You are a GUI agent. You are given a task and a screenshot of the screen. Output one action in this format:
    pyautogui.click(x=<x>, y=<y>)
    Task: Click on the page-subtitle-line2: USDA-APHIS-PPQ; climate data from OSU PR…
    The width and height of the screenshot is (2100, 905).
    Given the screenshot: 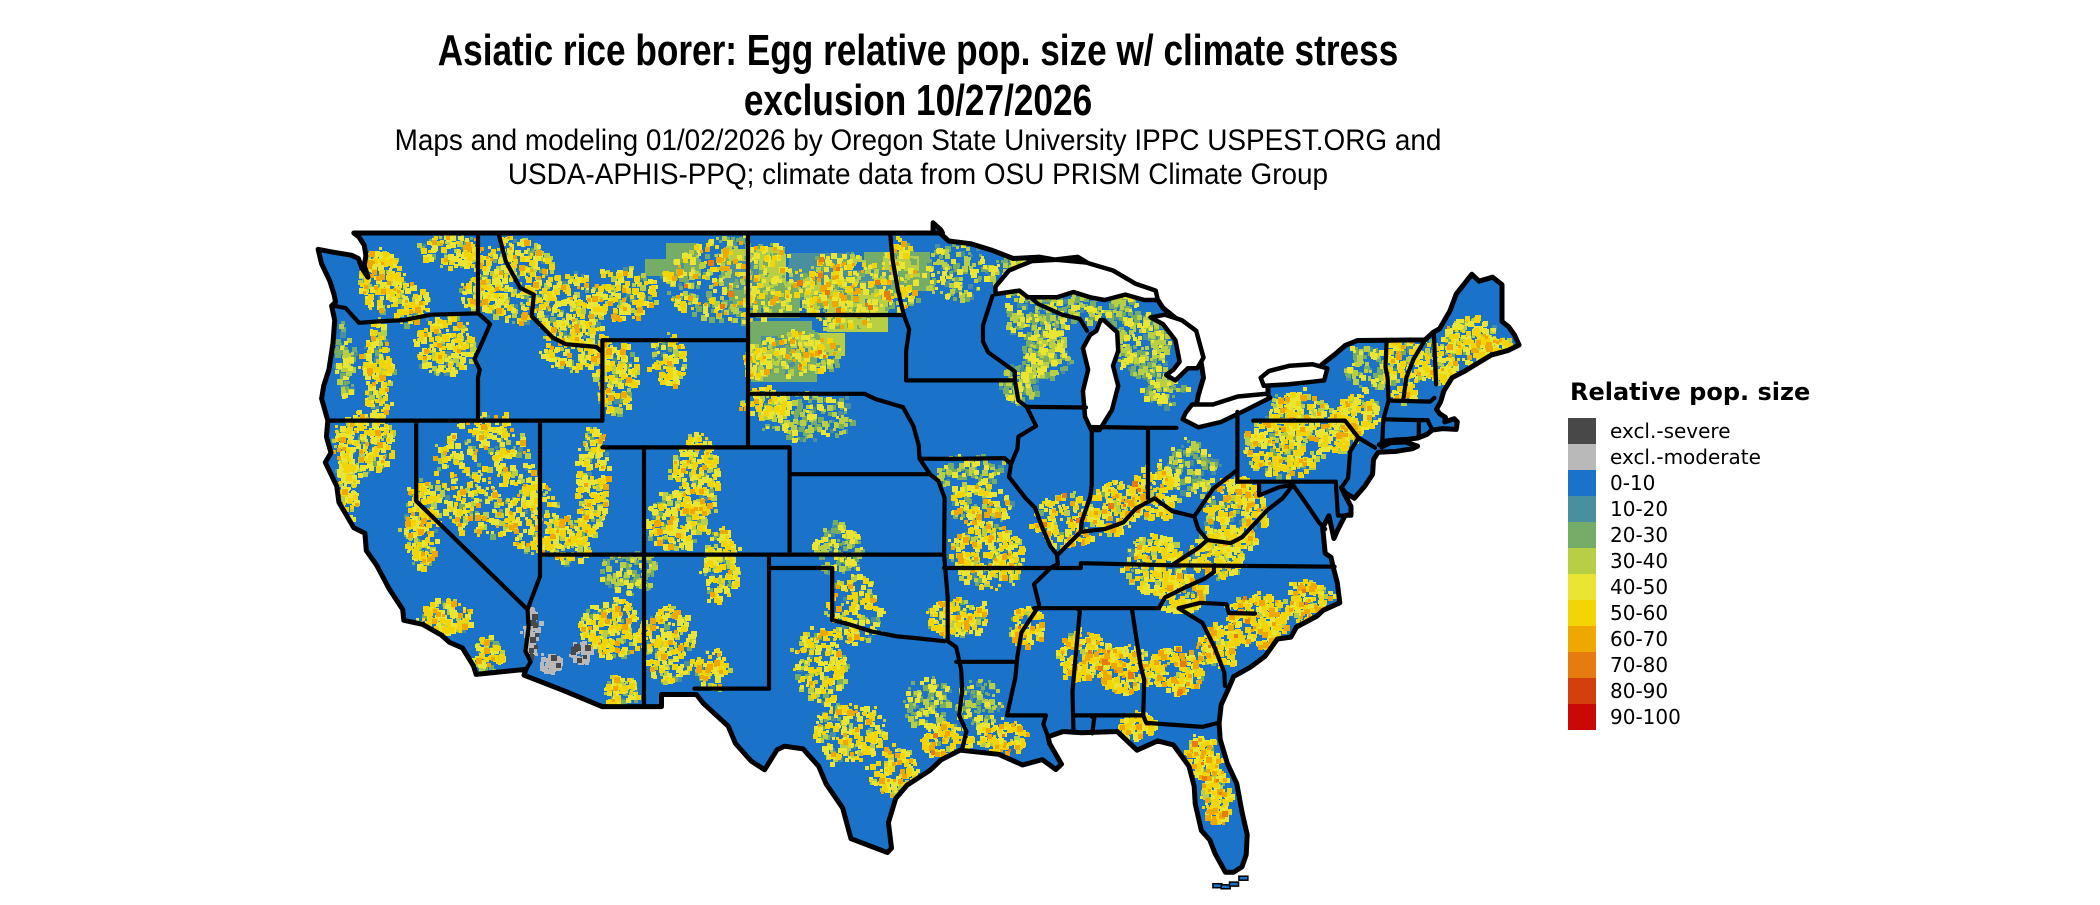 What is the action you would take?
    pyautogui.click(x=918, y=174)
    